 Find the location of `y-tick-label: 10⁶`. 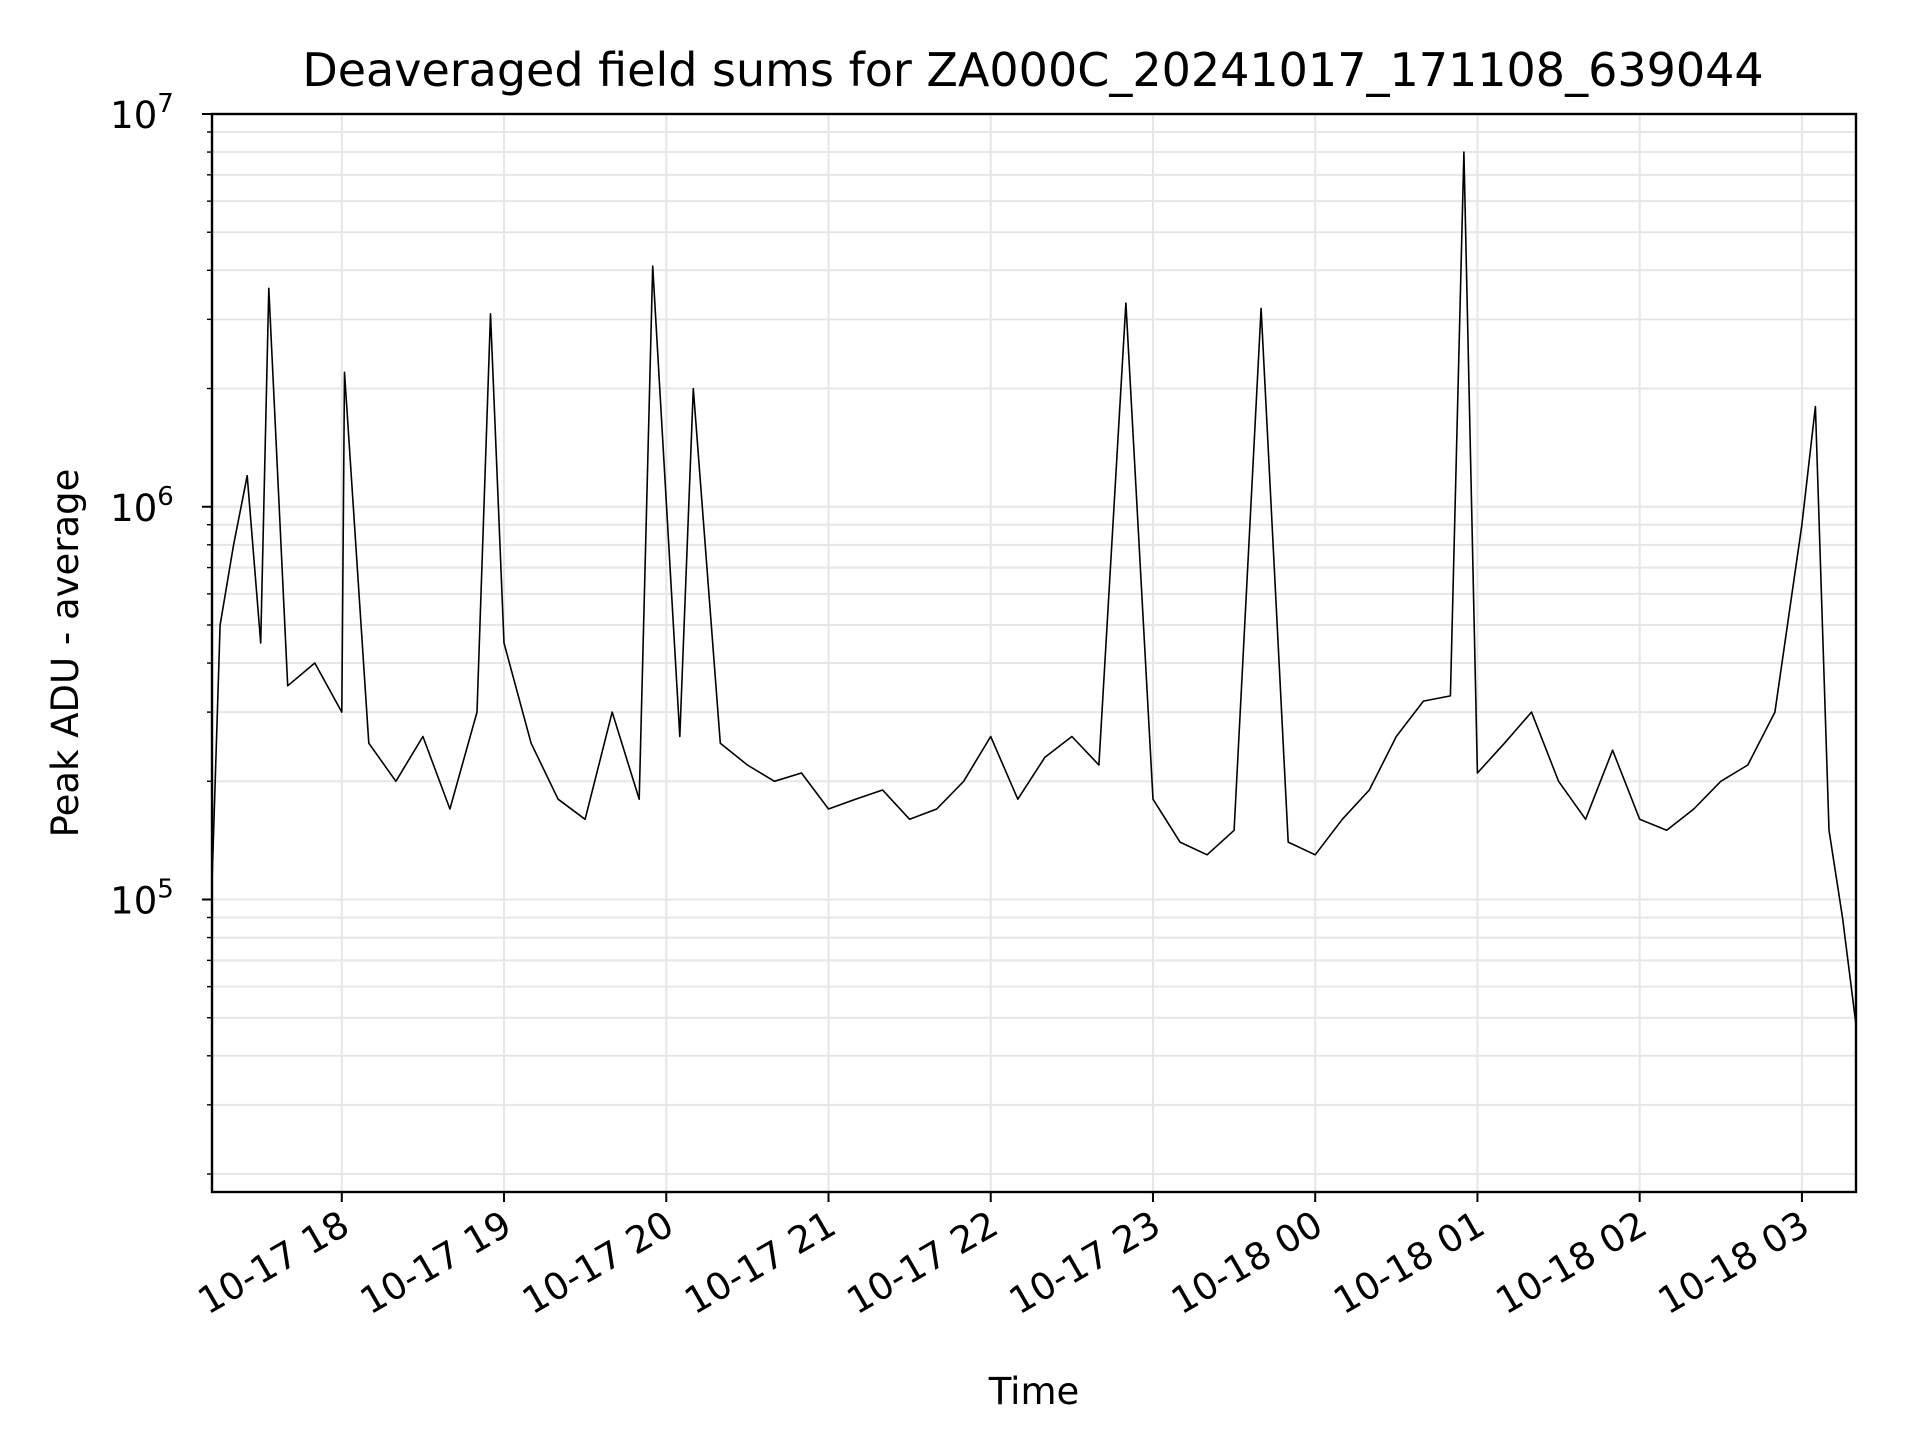

y-tick-label: 10⁶ is located at coordinates (142, 506).